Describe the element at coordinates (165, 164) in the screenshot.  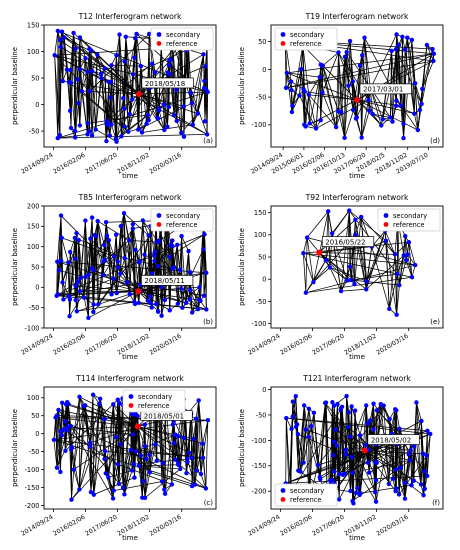
I see `x-tick-label: 2020/03/16` at that location.